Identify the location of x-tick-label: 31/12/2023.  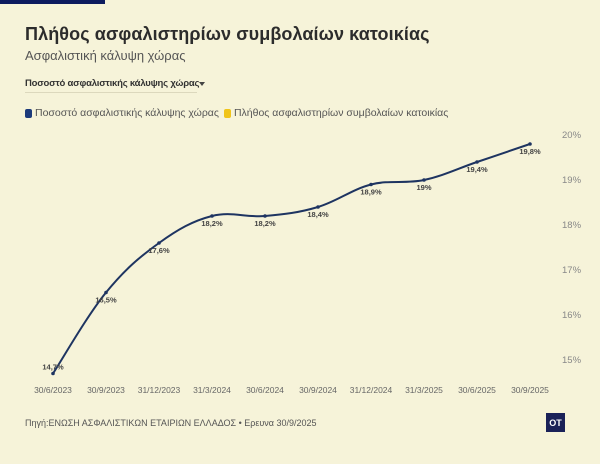
(159, 390).